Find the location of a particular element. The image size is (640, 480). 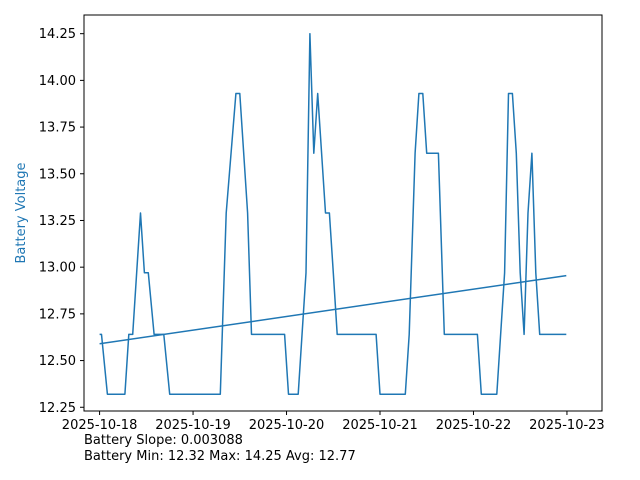

y-tick-label: 13.50 is located at coordinates (57, 174).